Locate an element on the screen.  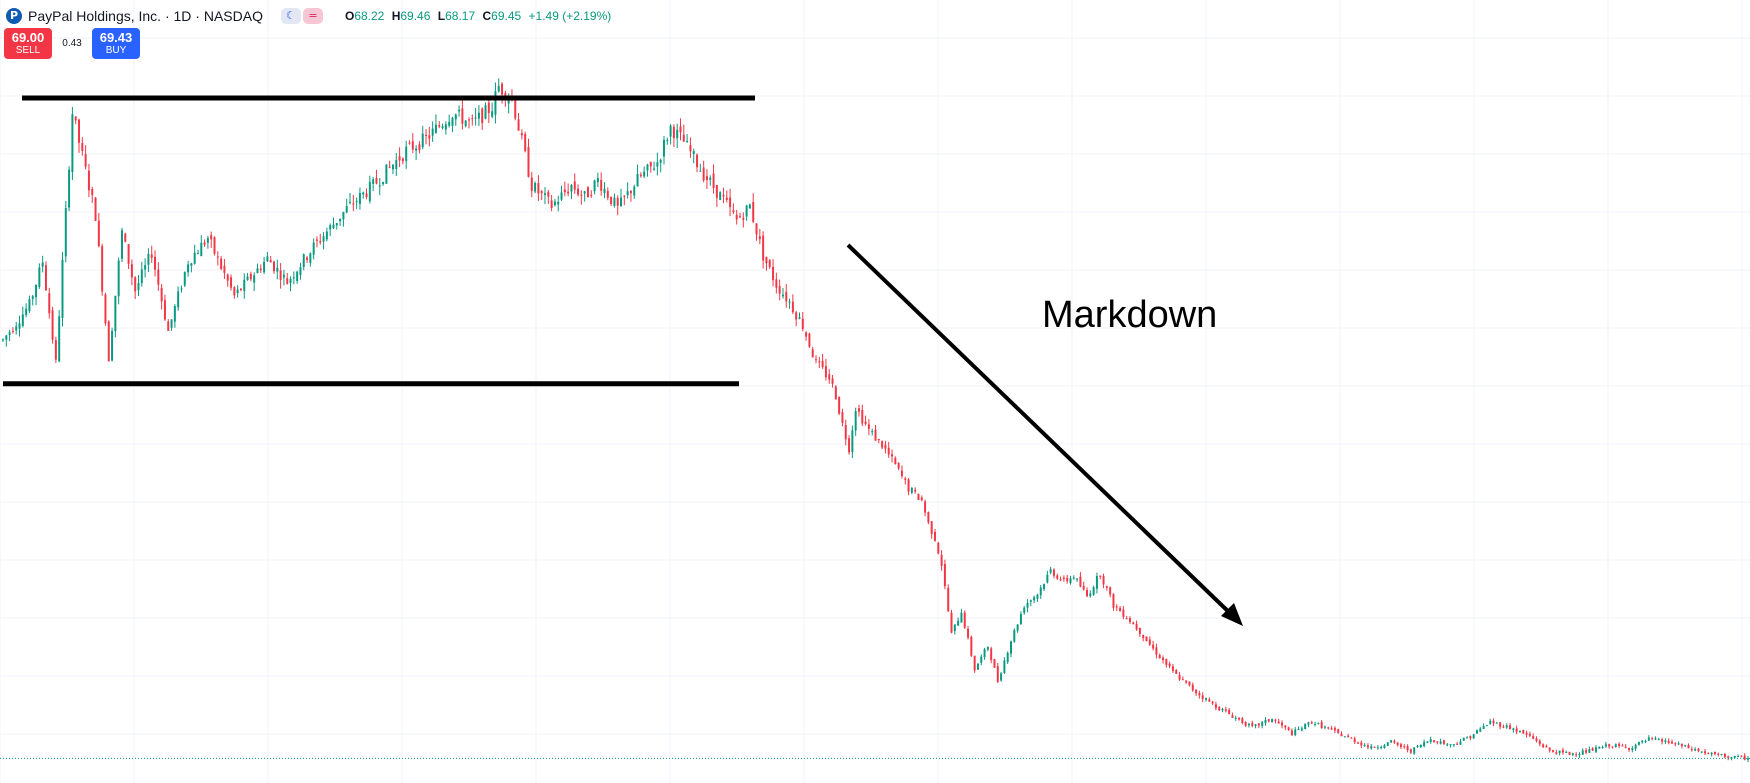
moon-icon: ☾ is located at coordinates (290, 16).